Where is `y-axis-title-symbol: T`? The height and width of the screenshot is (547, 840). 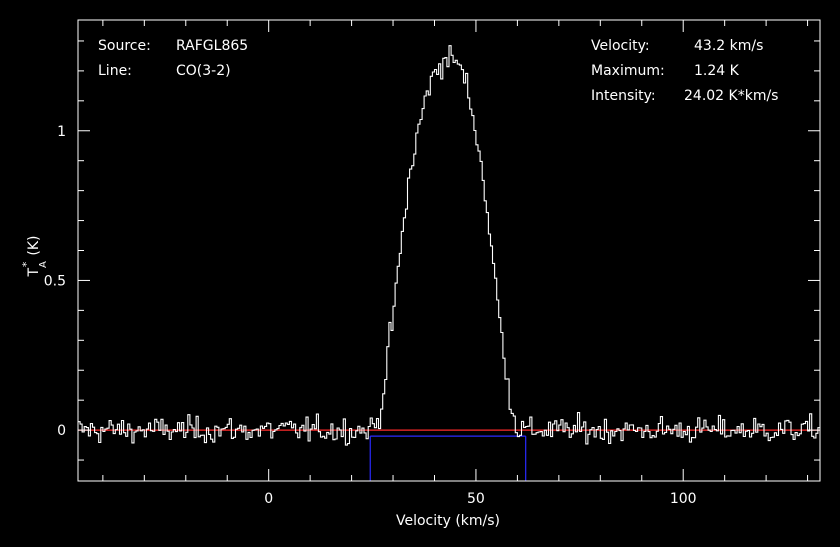 y-axis-title-symbol: T is located at coordinates (34, 273).